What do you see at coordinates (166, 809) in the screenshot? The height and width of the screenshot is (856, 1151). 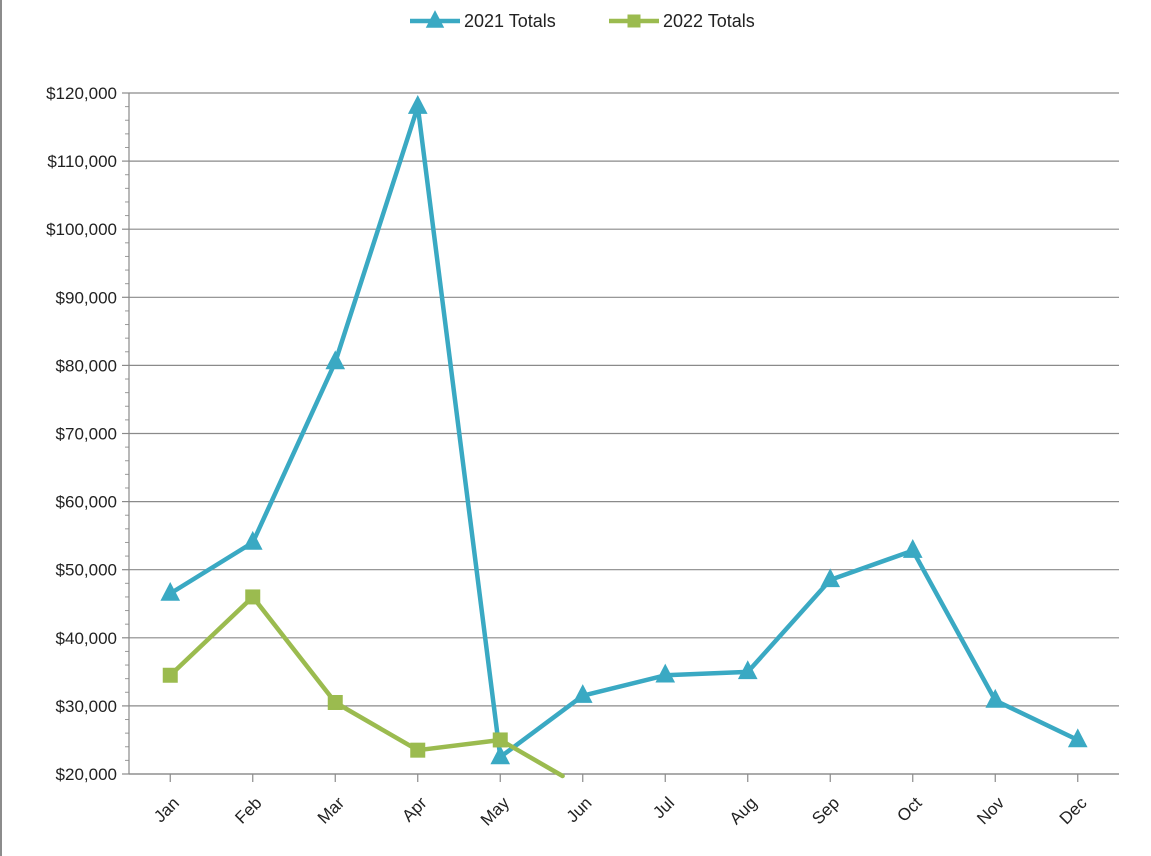 I see `x-tick-label: Jan` at bounding box center [166, 809].